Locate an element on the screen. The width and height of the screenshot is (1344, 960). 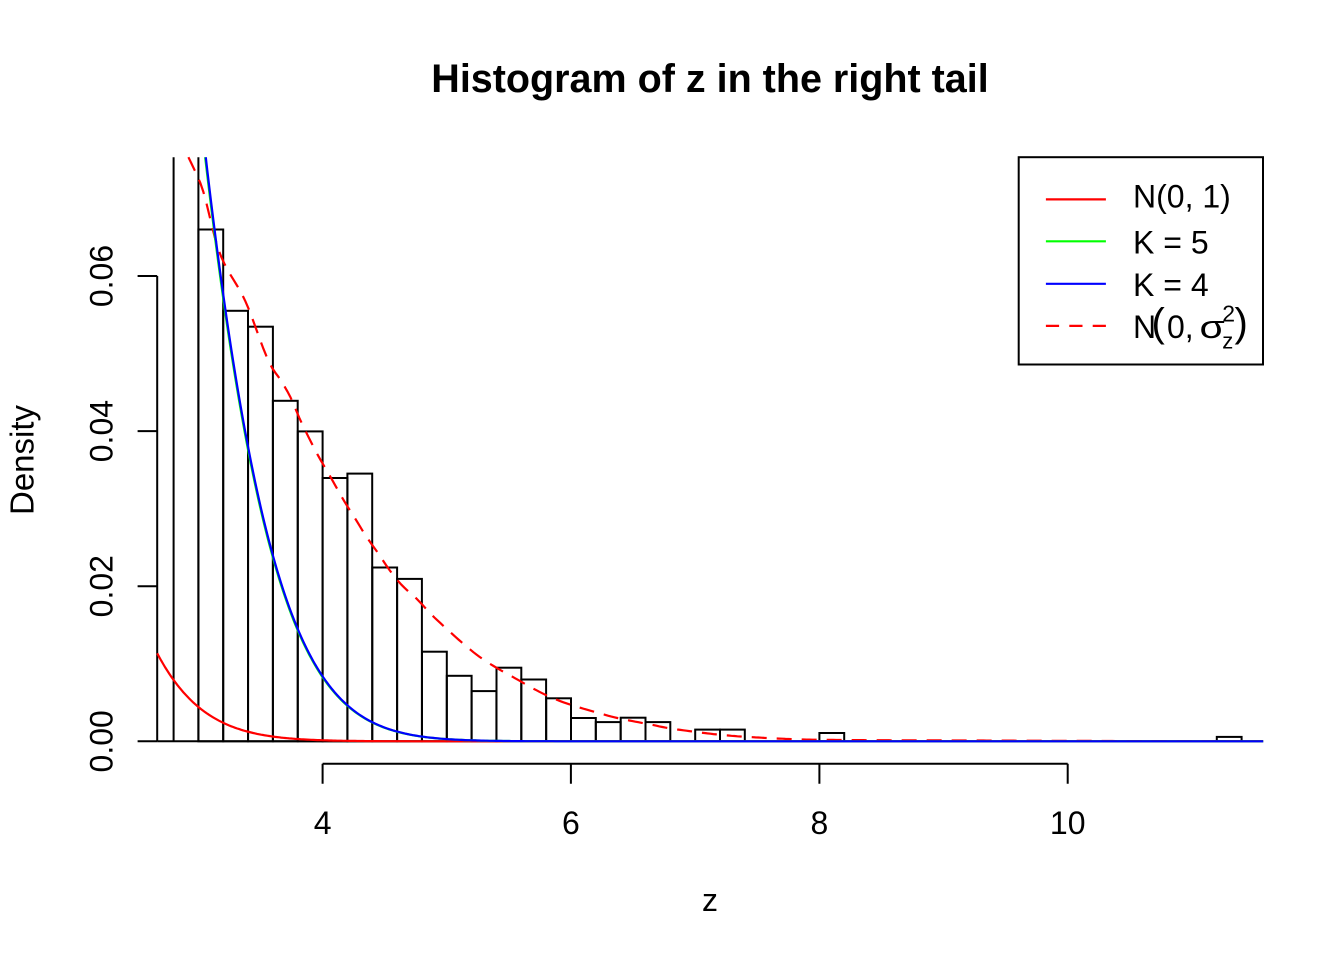
svg-text: N(0, 1) is located at coordinates (1182, 197).